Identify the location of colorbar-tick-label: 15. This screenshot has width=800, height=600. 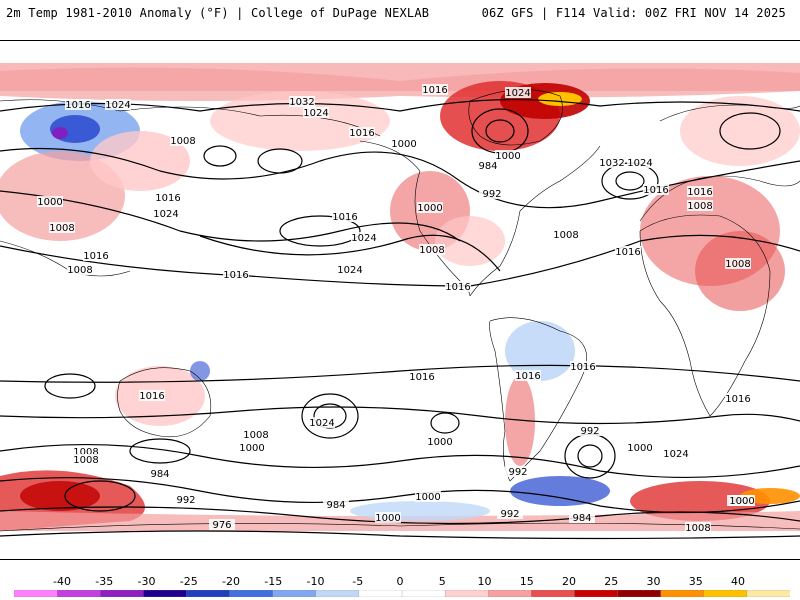
(526, 581).